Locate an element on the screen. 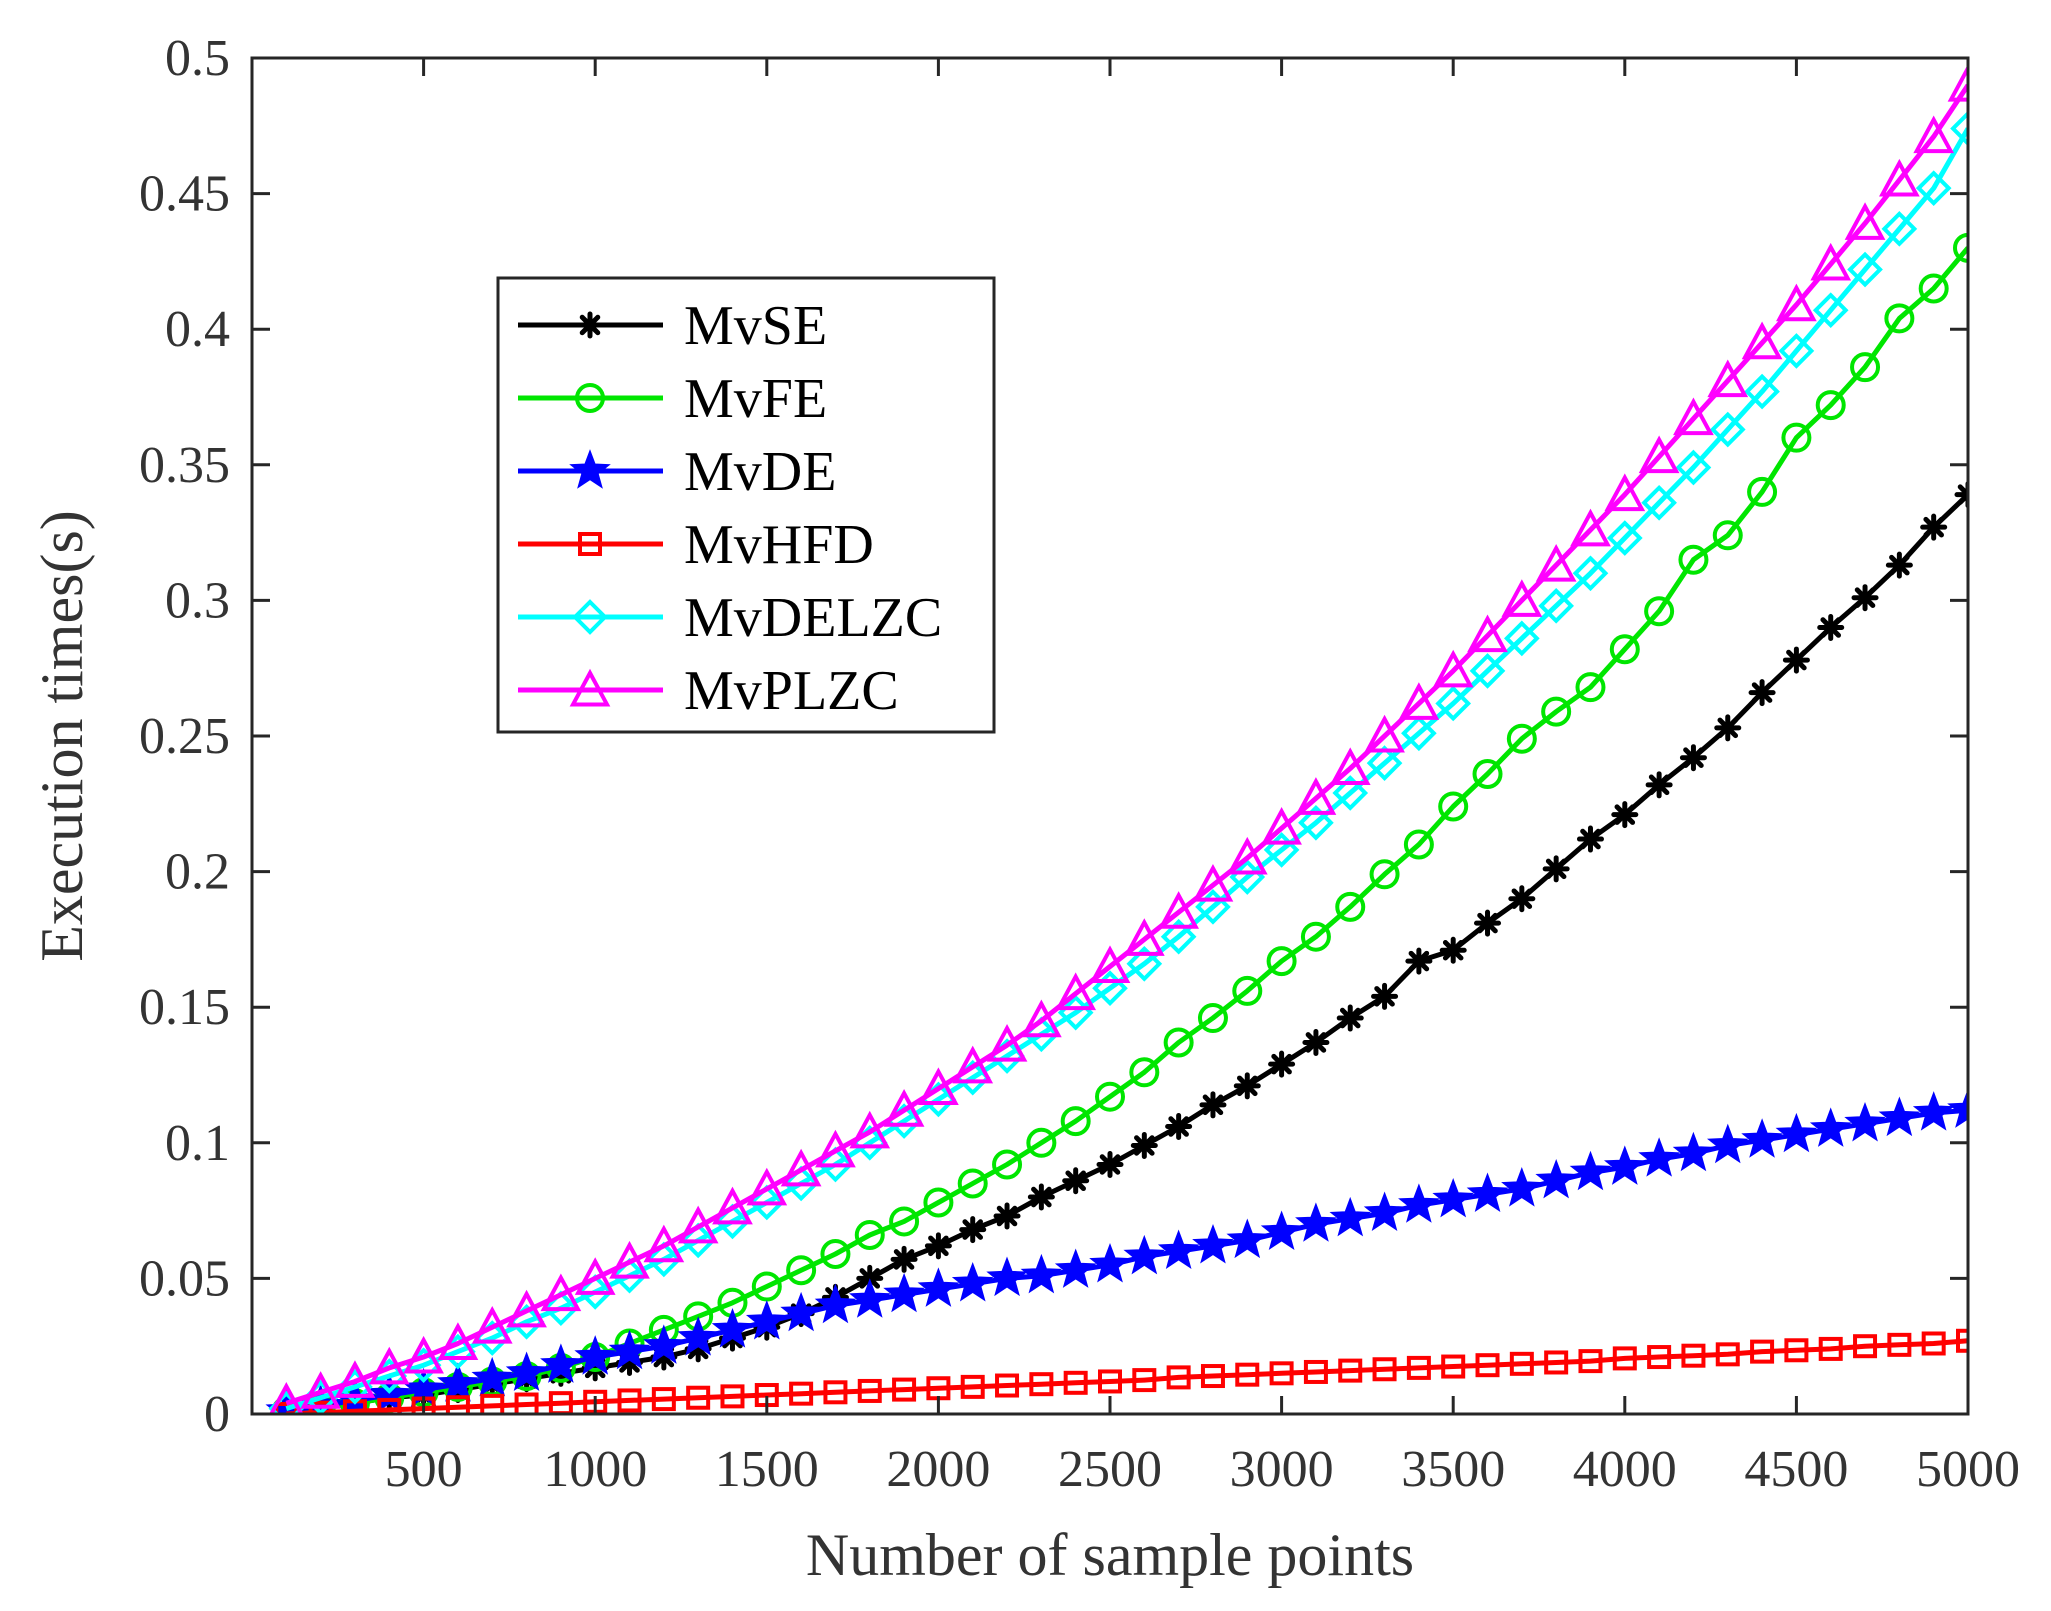 Image resolution: width=2051 pixels, height=1611 pixels. x-tick-label: 3000 is located at coordinates (1282, 1469).